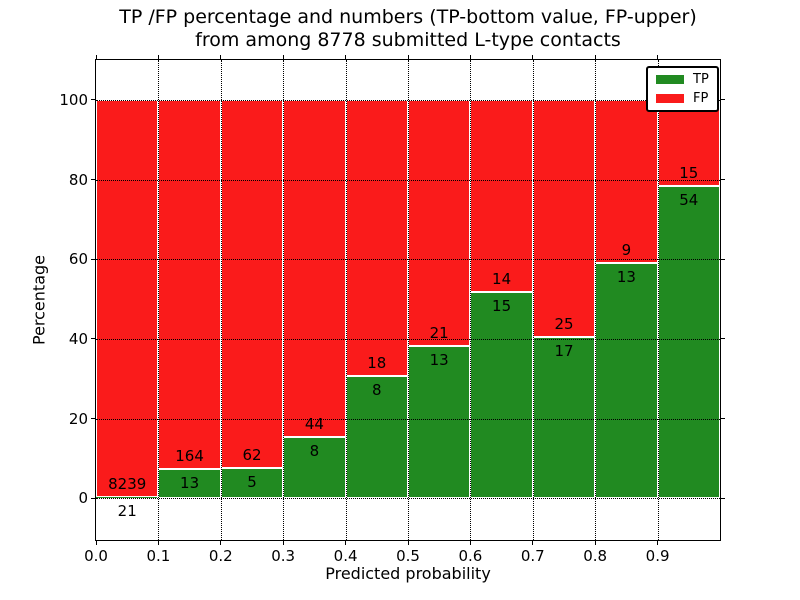 The height and width of the screenshot is (600, 800). I want to click on fp-count-label: 8239, so click(127, 484).